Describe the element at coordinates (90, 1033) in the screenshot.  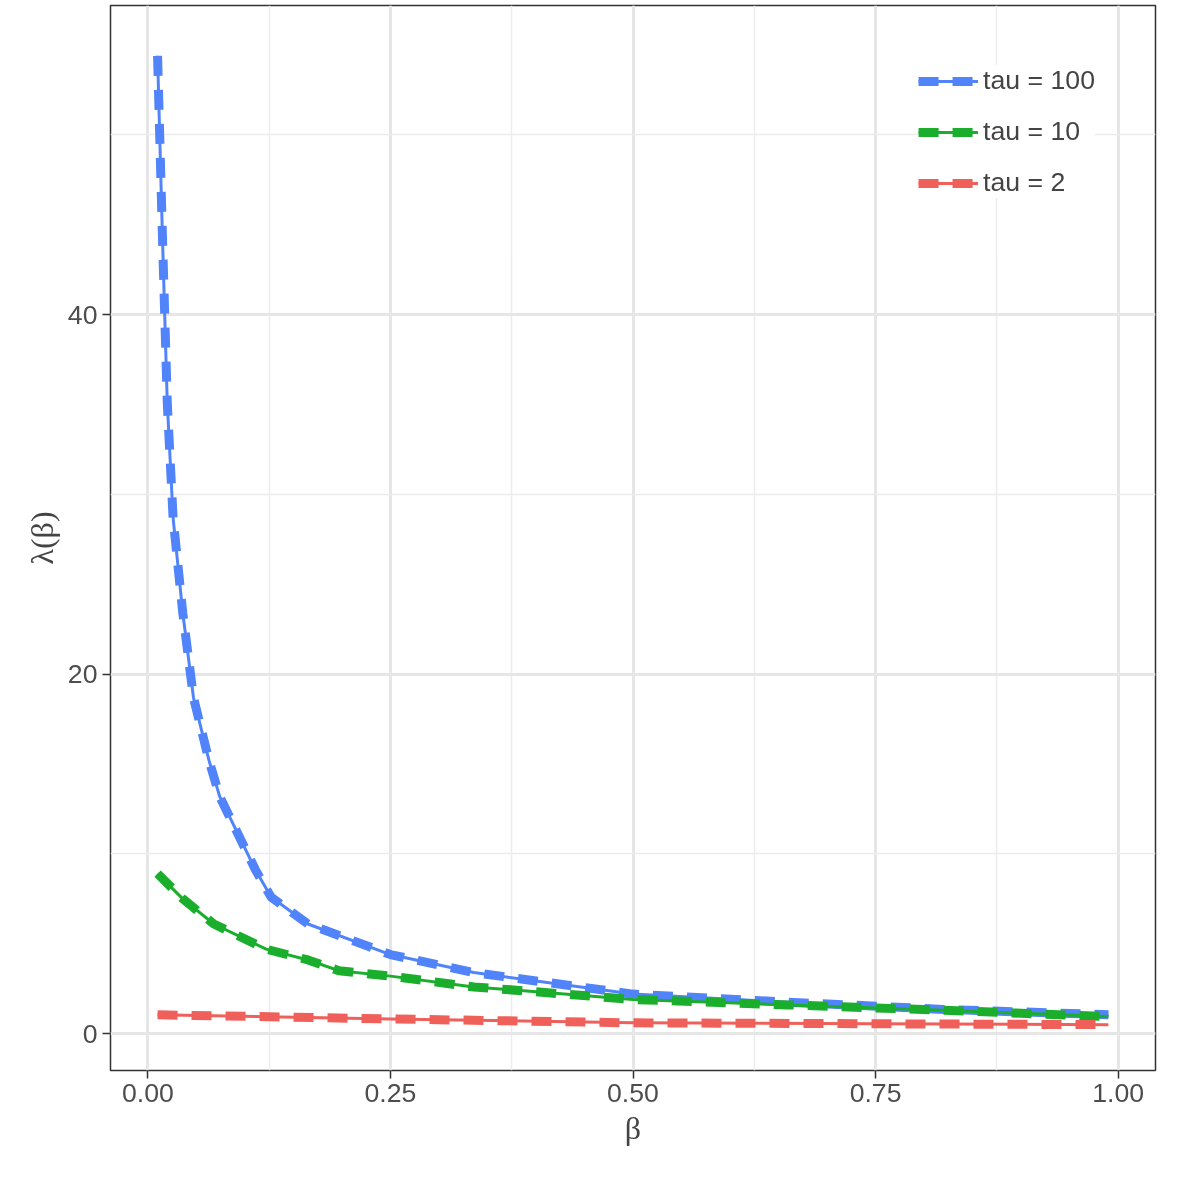
I see `y-tick-label: 0` at that location.